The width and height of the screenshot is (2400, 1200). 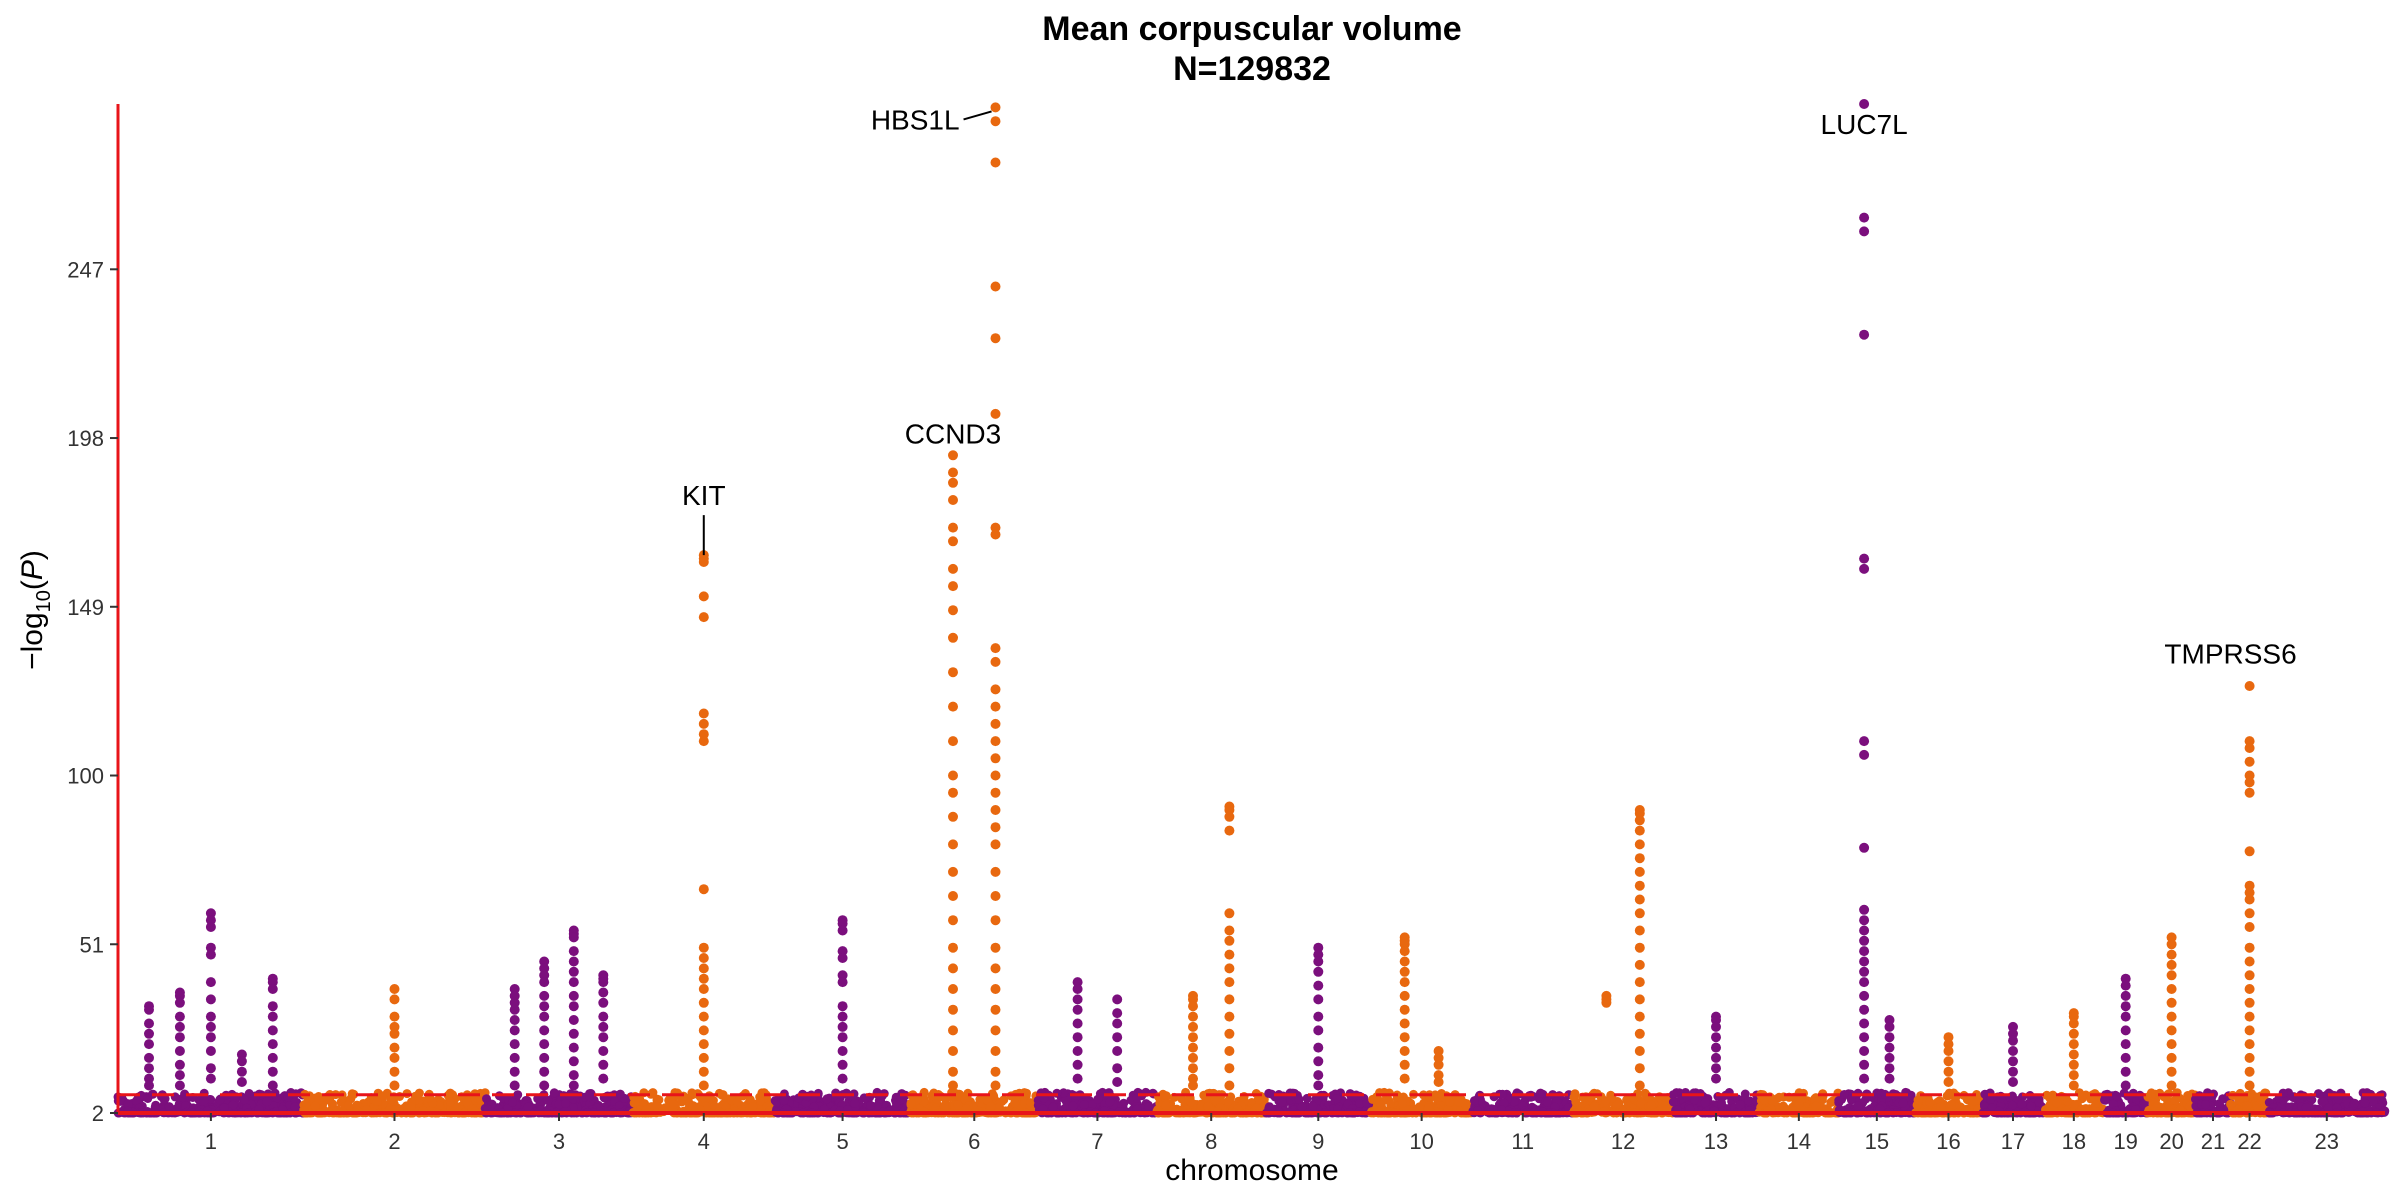 I want to click on chart-title: Mean corpuscular volume, so click(x=1251, y=29).